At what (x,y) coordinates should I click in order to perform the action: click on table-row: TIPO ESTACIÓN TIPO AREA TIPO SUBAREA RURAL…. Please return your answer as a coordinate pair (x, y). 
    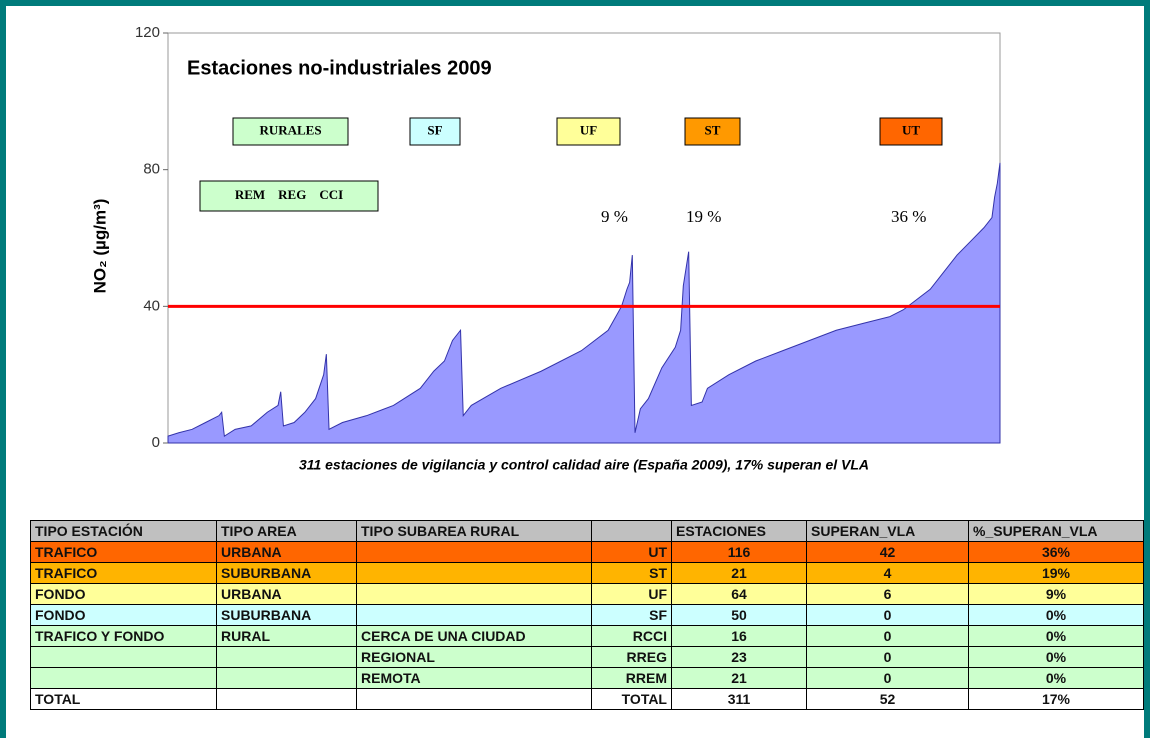
    Looking at the image, I should click on (587, 531).